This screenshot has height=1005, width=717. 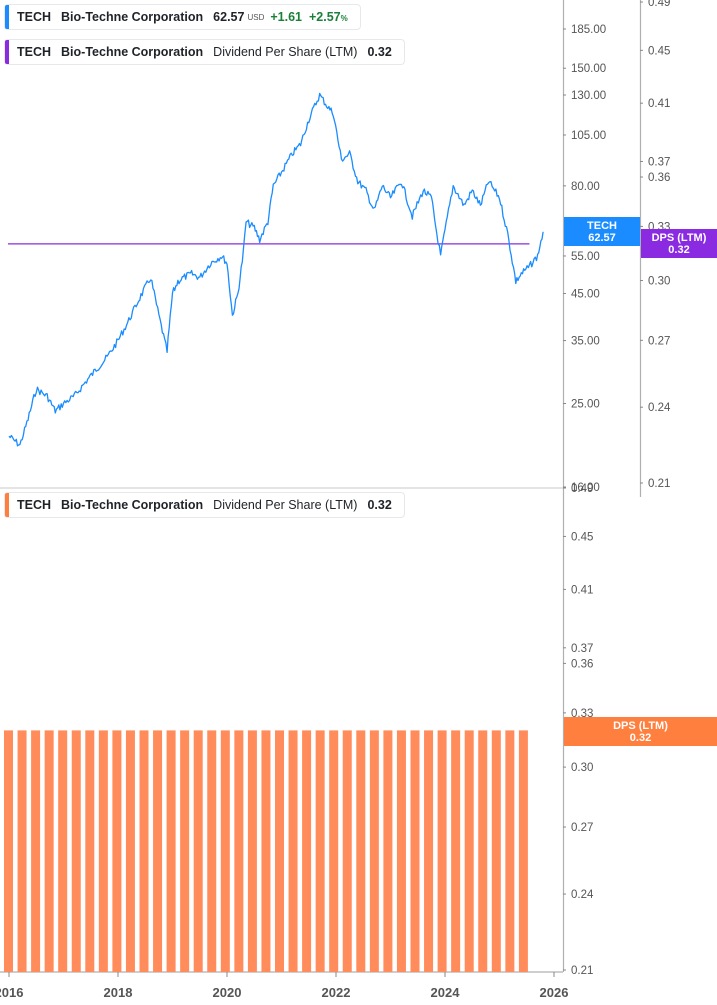 What do you see at coordinates (602, 225) in the screenshot?
I see `price-tag-label: TECH` at bounding box center [602, 225].